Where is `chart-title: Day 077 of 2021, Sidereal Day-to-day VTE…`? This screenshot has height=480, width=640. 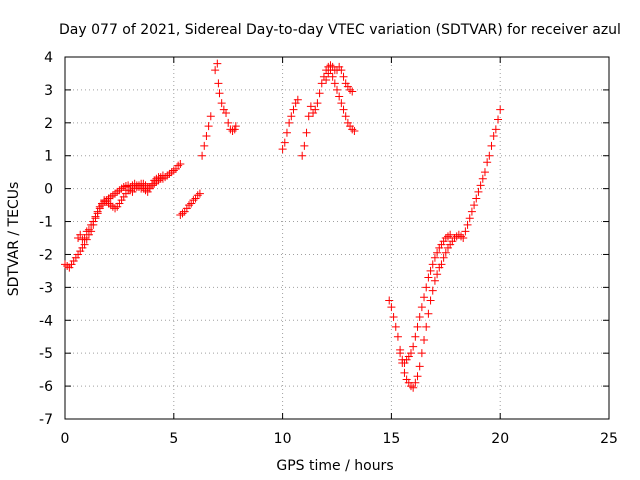 chart-title: Day 077 of 2021, Sidereal Day-to-day VTE… is located at coordinates (340, 30).